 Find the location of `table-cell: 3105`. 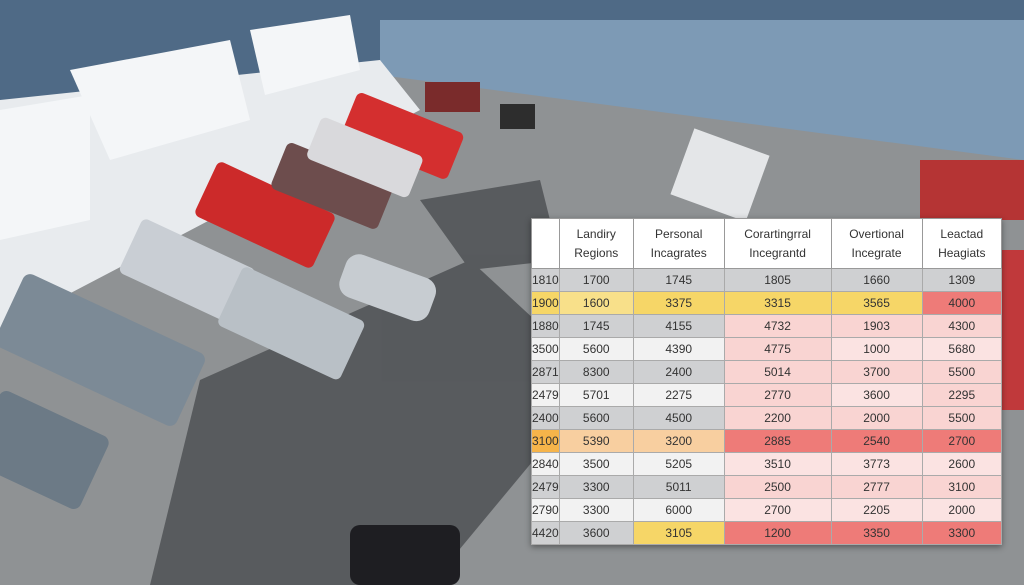

table-cell: 3105 is located at coordinates (678, 533).